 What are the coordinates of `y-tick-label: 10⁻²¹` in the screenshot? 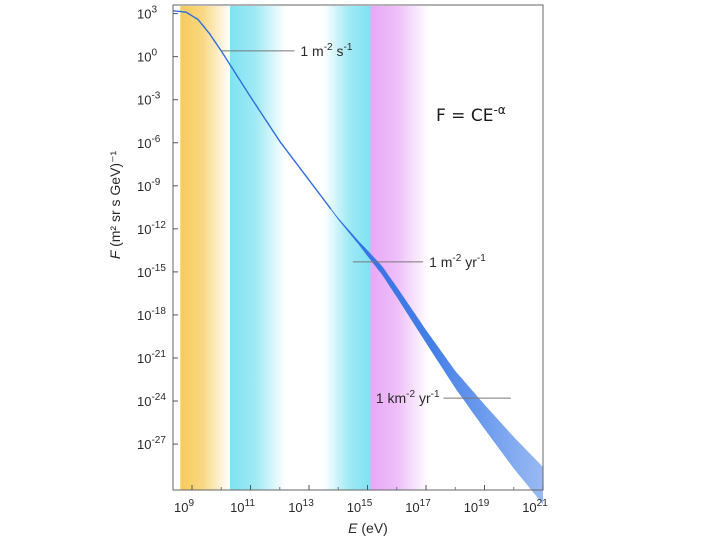 It's located at (151, 357).